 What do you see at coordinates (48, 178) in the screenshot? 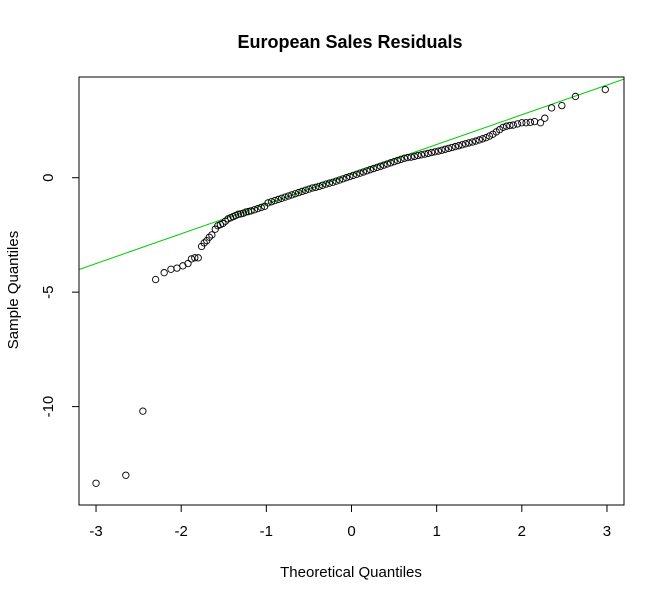
I see `y-tick-label: 0` at bounding box center [48, 178].